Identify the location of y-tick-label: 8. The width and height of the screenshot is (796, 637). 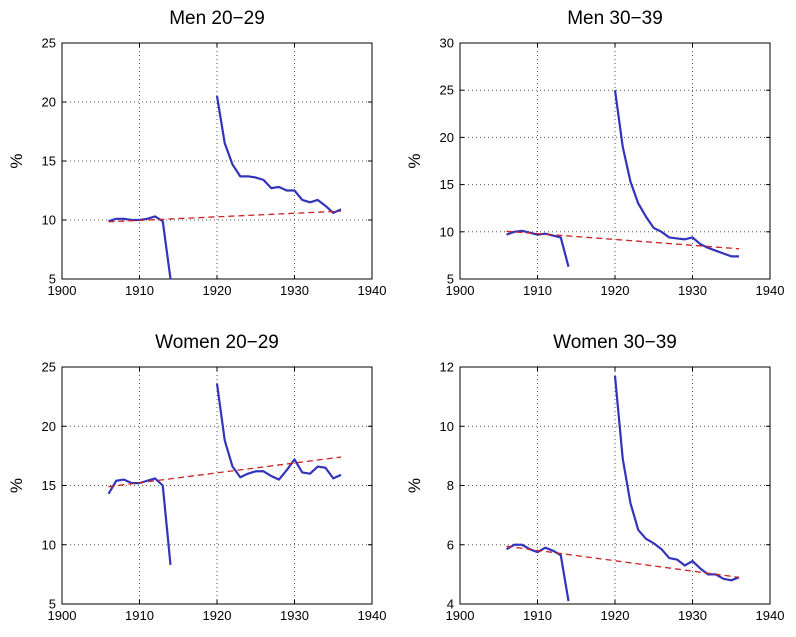
(450, 485).